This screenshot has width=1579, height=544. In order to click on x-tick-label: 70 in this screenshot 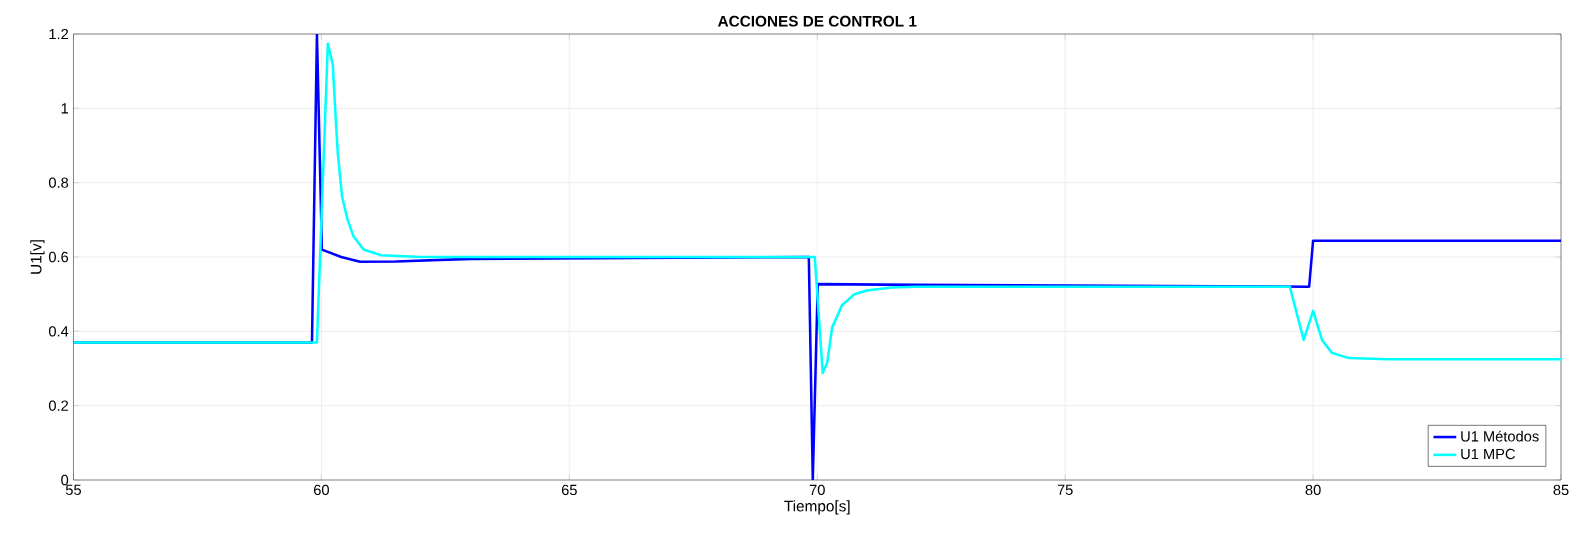, I will do `click(817, 490)`.